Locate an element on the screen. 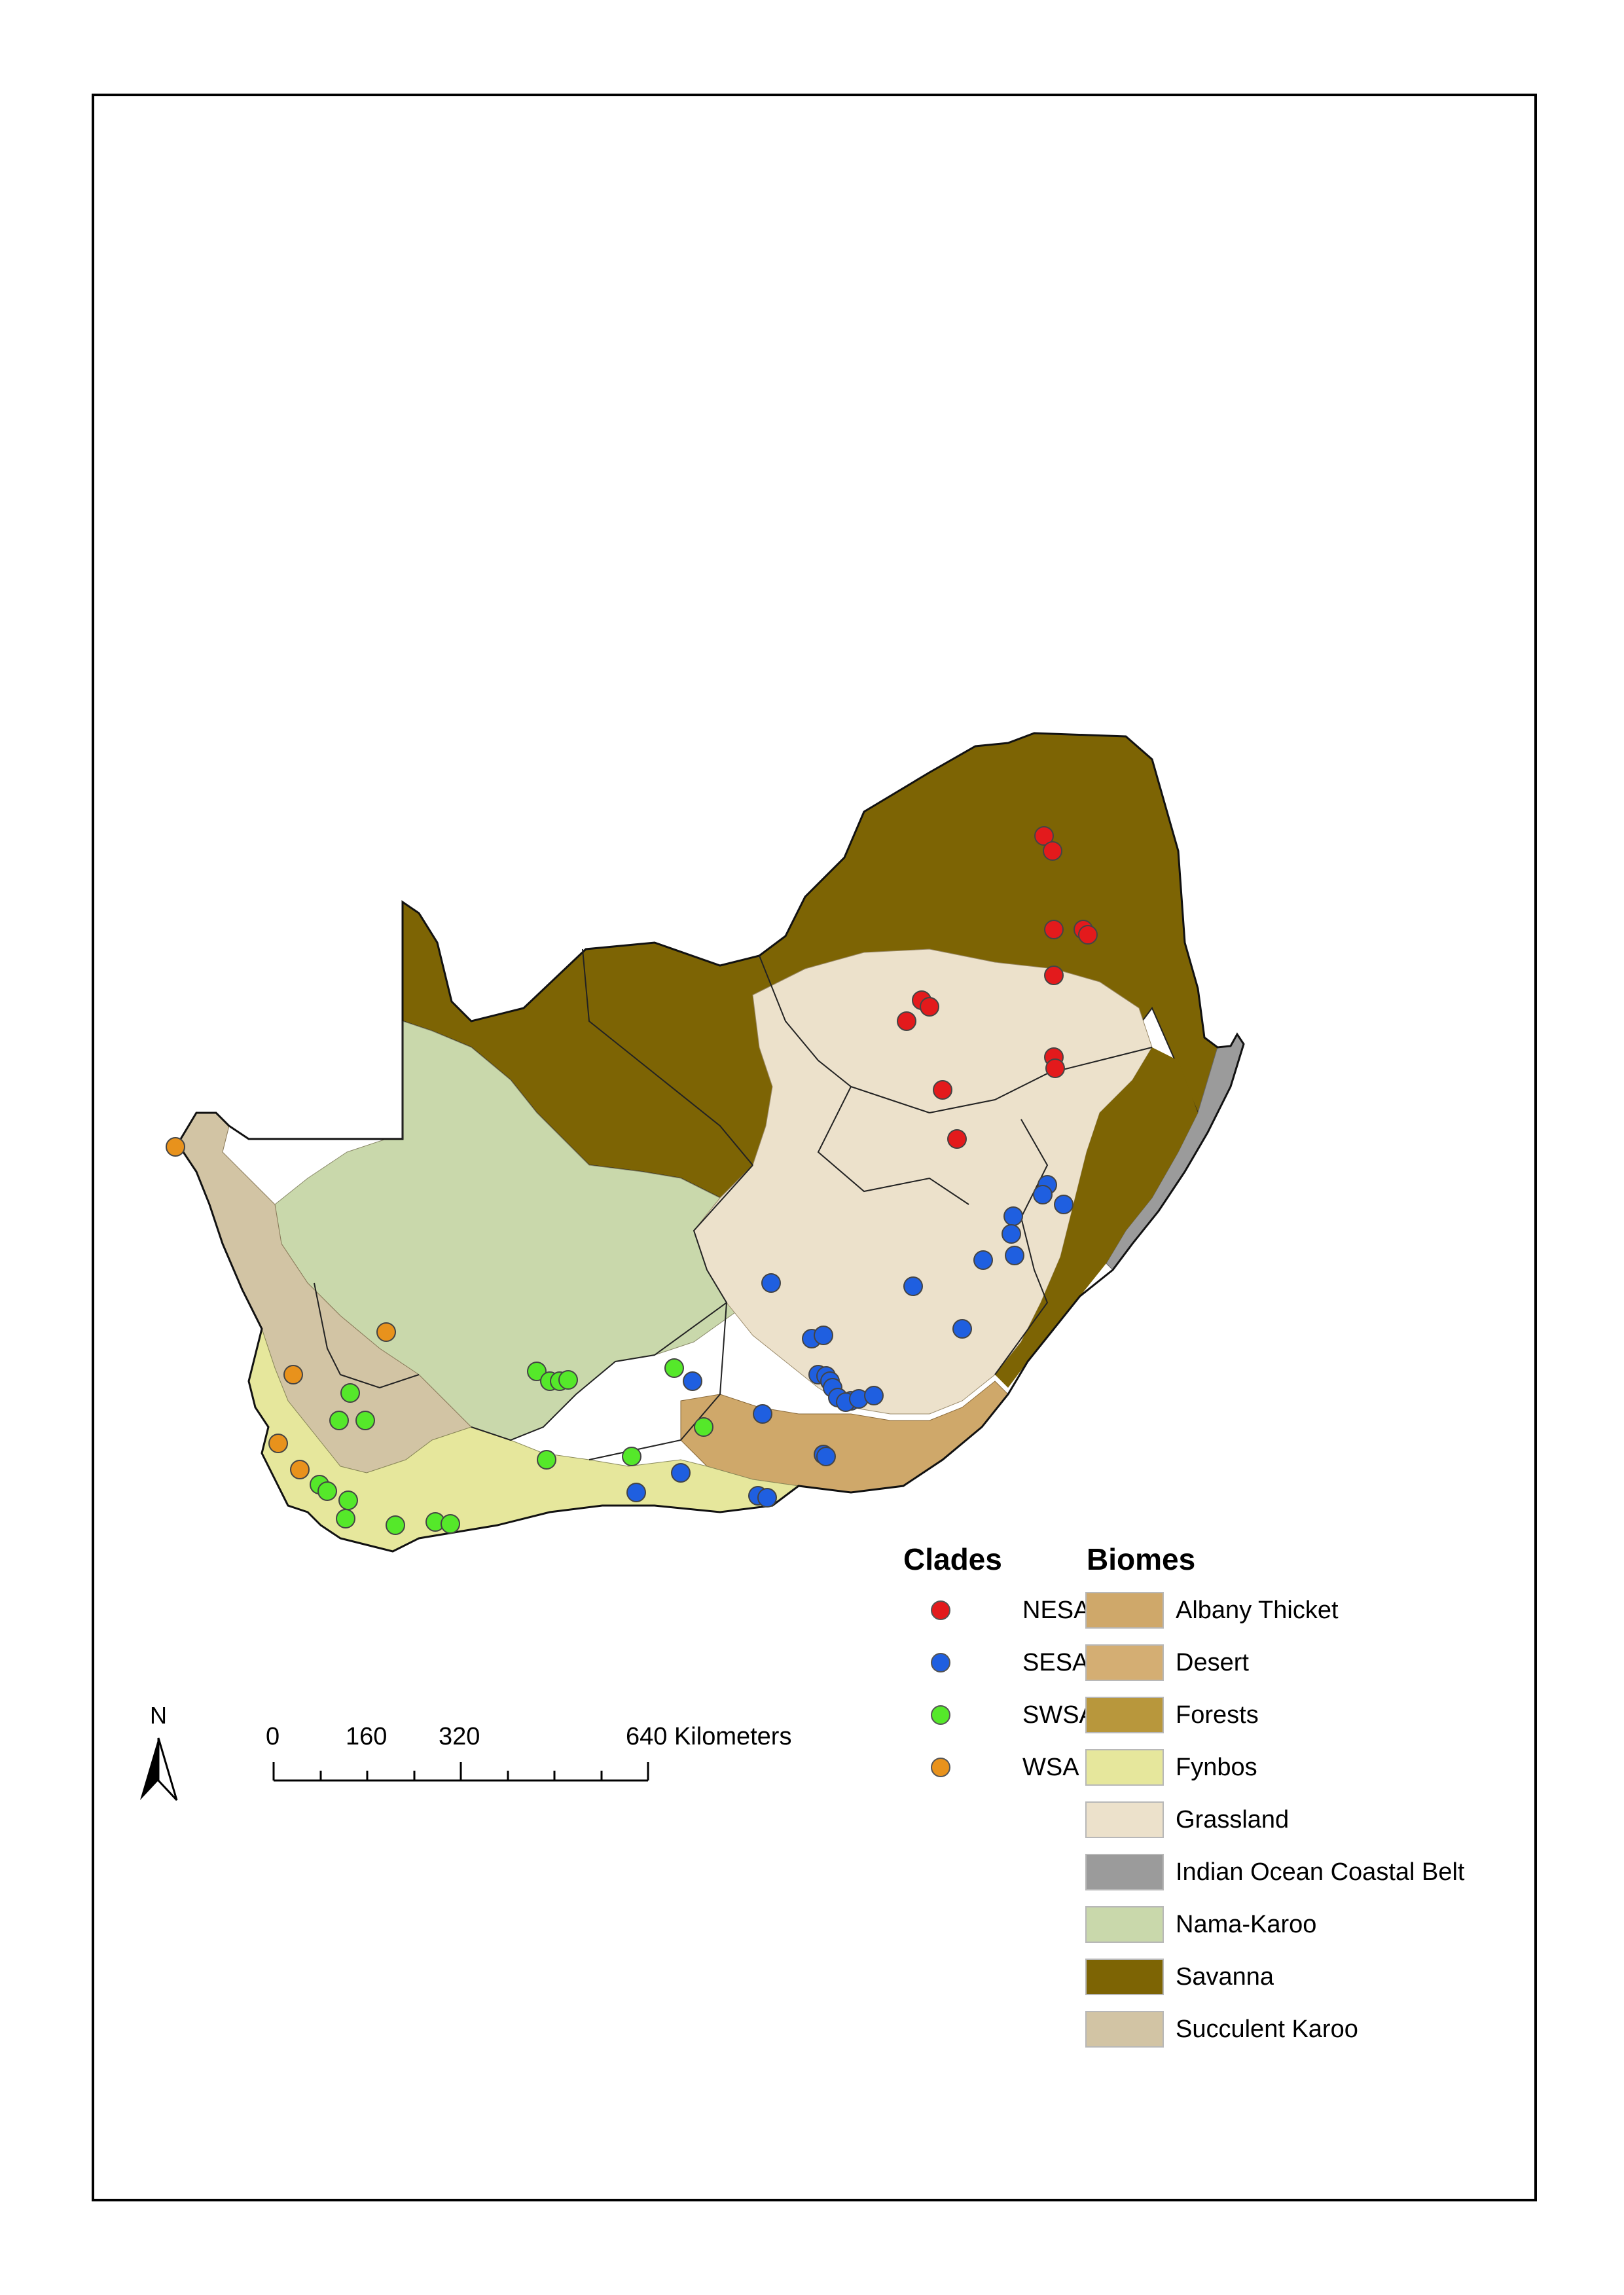 Image resolution: width=1624 pixels, height=2295 pixels. clade-legend-item: NESA is located at coordinates (1010, 1610).